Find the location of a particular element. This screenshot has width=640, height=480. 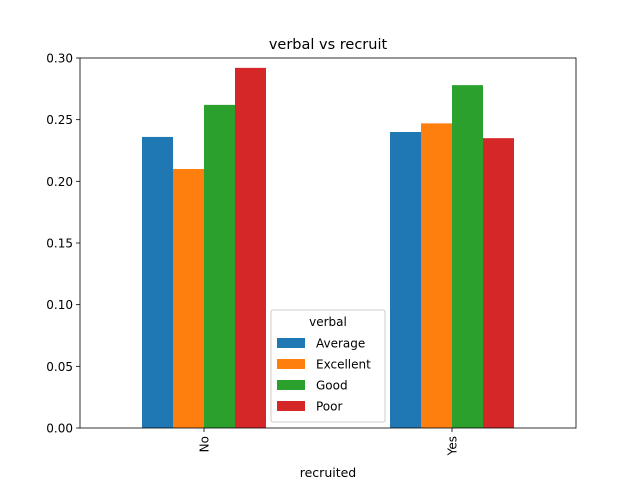

x-axis-label: recruited is located at coordinates (328, 472).